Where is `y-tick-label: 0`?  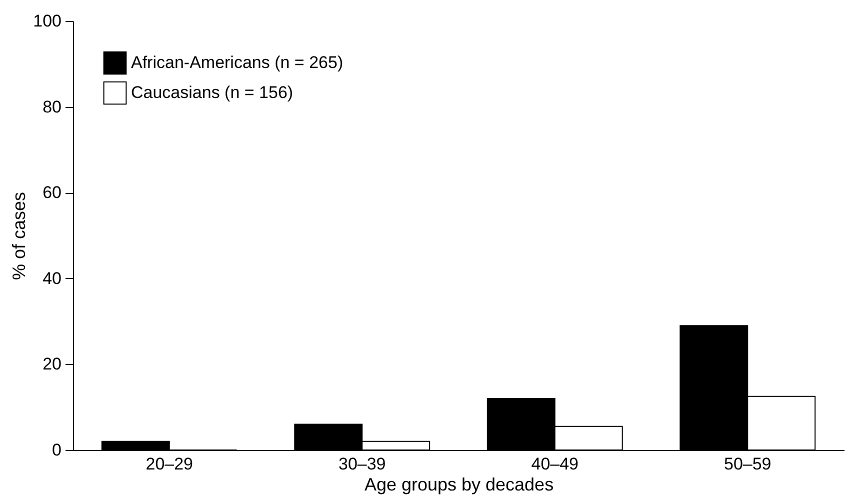
y-tick-label: 0 is located at coordinates (57, 450).